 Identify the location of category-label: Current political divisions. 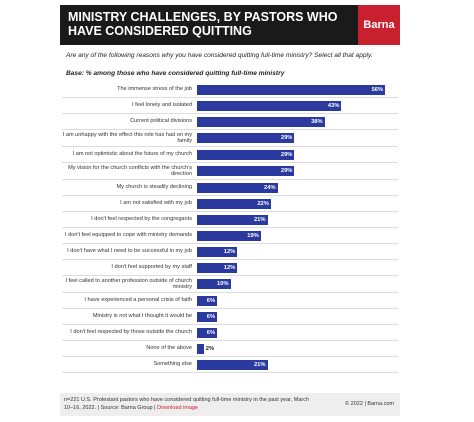
(161, 121).